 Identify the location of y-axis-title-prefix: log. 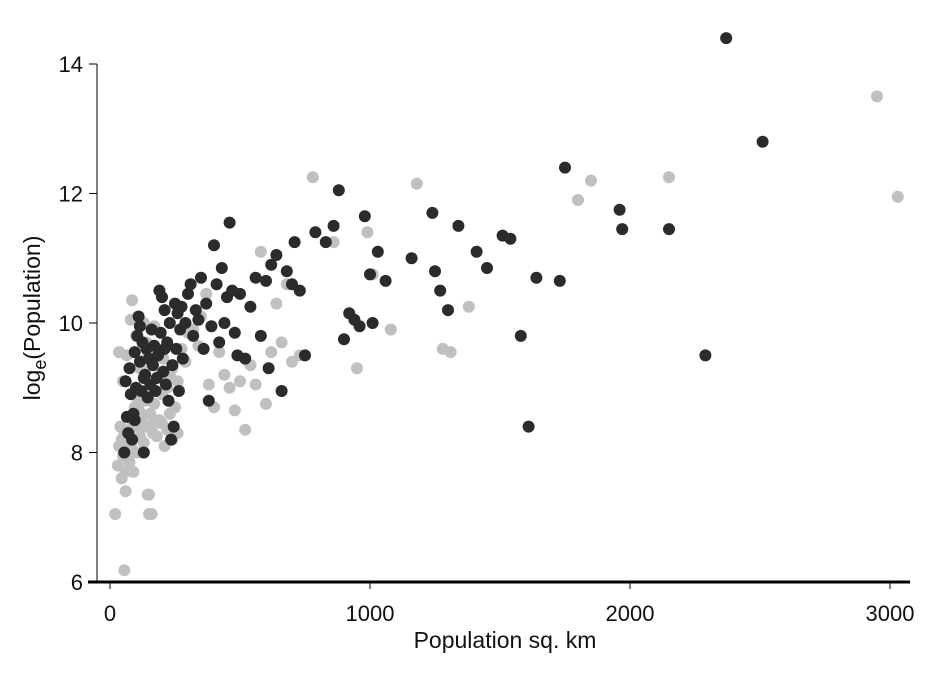
(32, 385).